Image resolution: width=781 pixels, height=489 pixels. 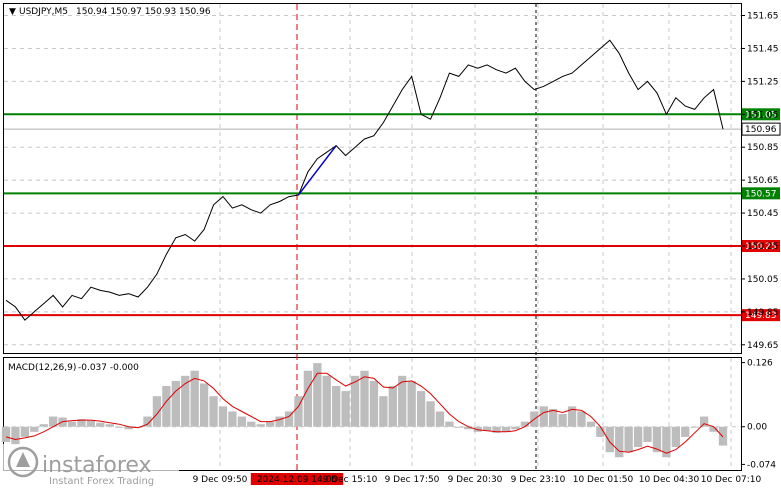 I want to click on level-label-149.83: 149.83, so click(x=761, y=316).